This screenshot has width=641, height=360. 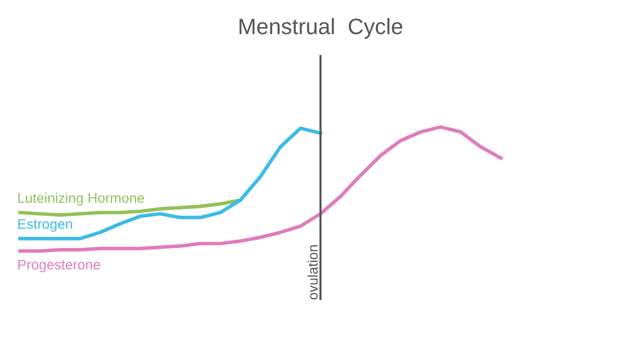 What do you see at coordinates (45, 225) in the screenshot?
I see `series-label: Estrogen` at bounding box center [45, 225].